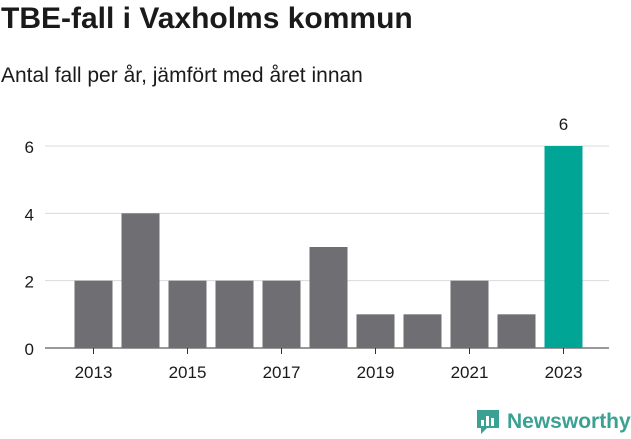 Image resolution: width=631 pixels, height=439 pixels. Describe the element at coordinates (187, 314) in the screenshot. I see `bar-2015` at that location.